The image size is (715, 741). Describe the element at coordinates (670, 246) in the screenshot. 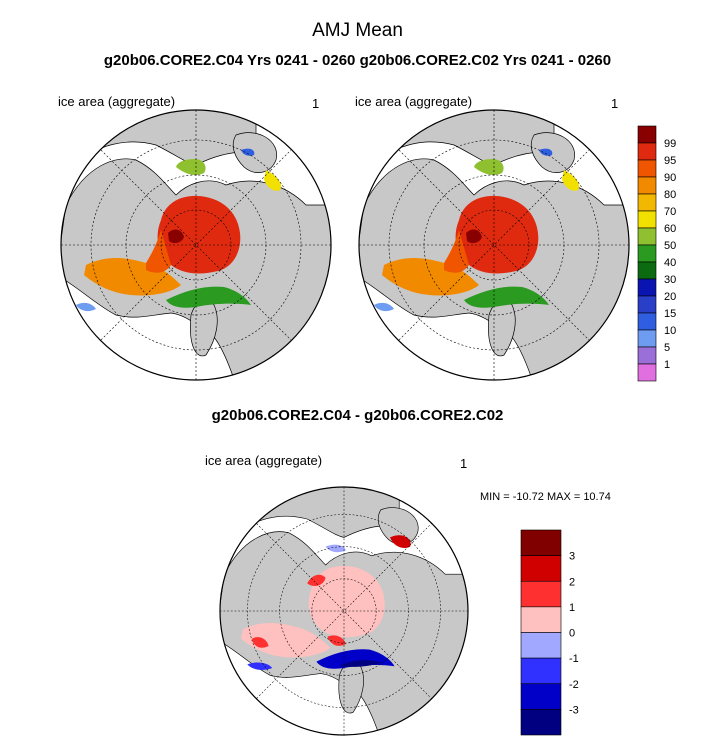

I see `colorbar-ice-tick-label: 50` at that location.